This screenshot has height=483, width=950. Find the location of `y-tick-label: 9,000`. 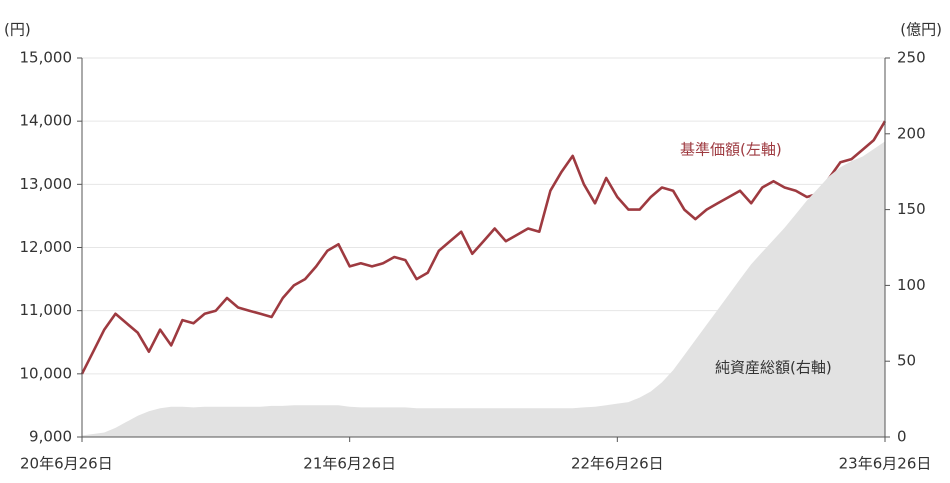

y-tick-label: 9,000 is located at coordinates (50, 437).